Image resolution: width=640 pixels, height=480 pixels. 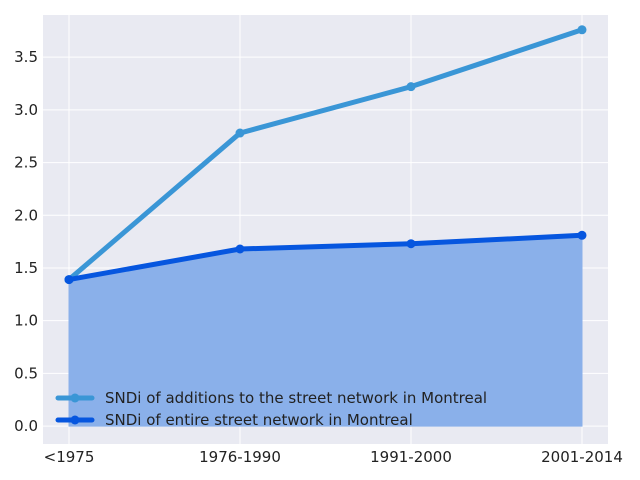 I want to click on y-tick-label: 0.5, so click(x=26, y=373).